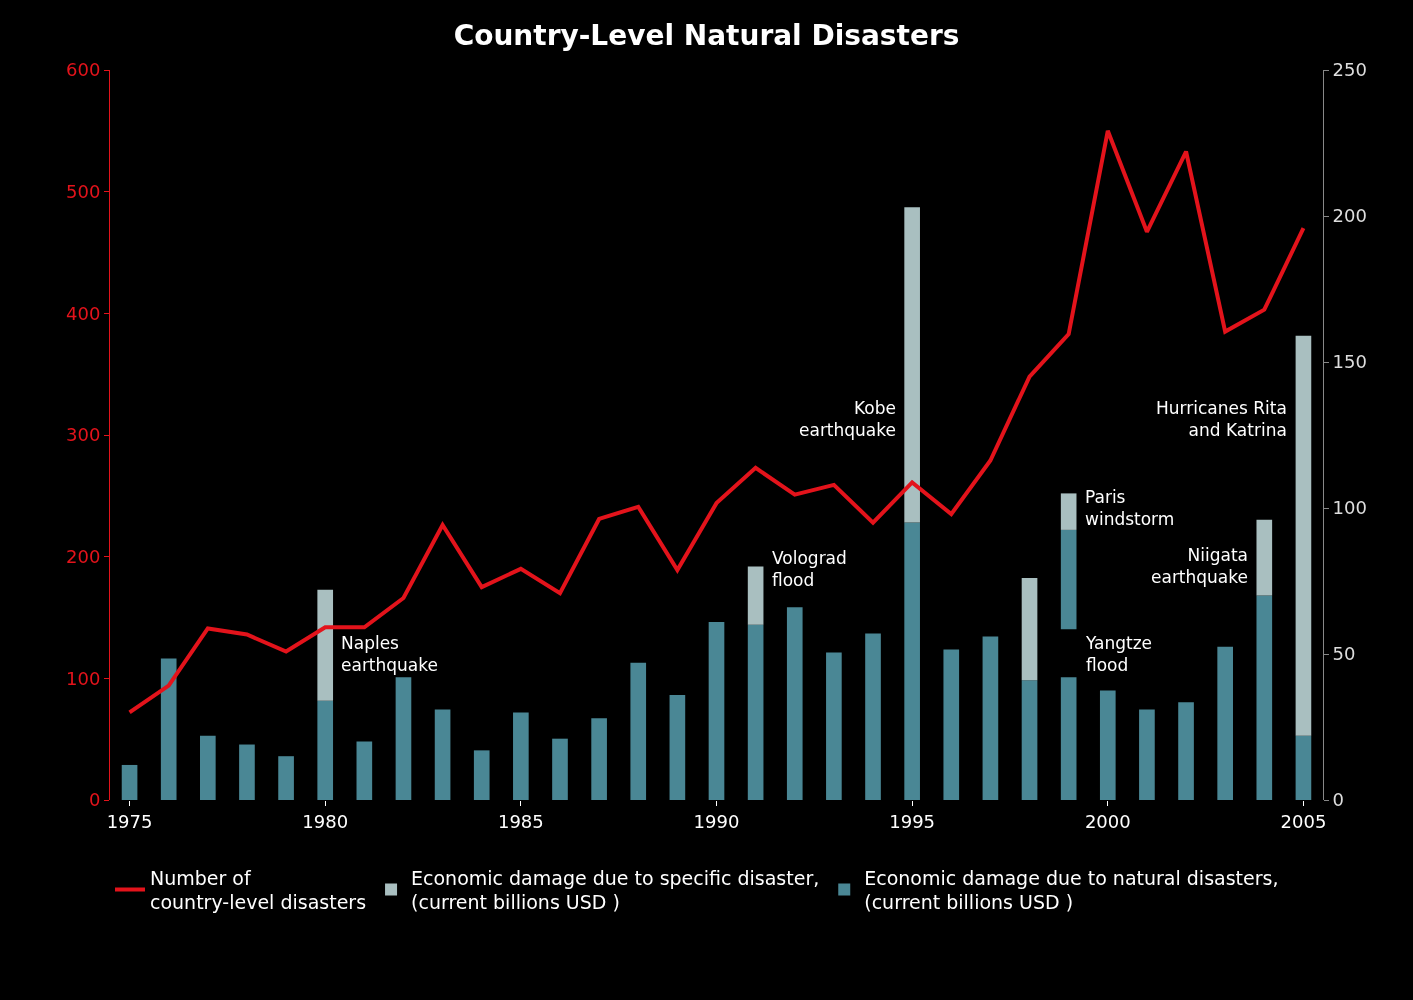  What do you see at coordinates (1349, 508) in the screenshot?
I see `y2-tick-label: 100` at bounding box center [1349, 508].